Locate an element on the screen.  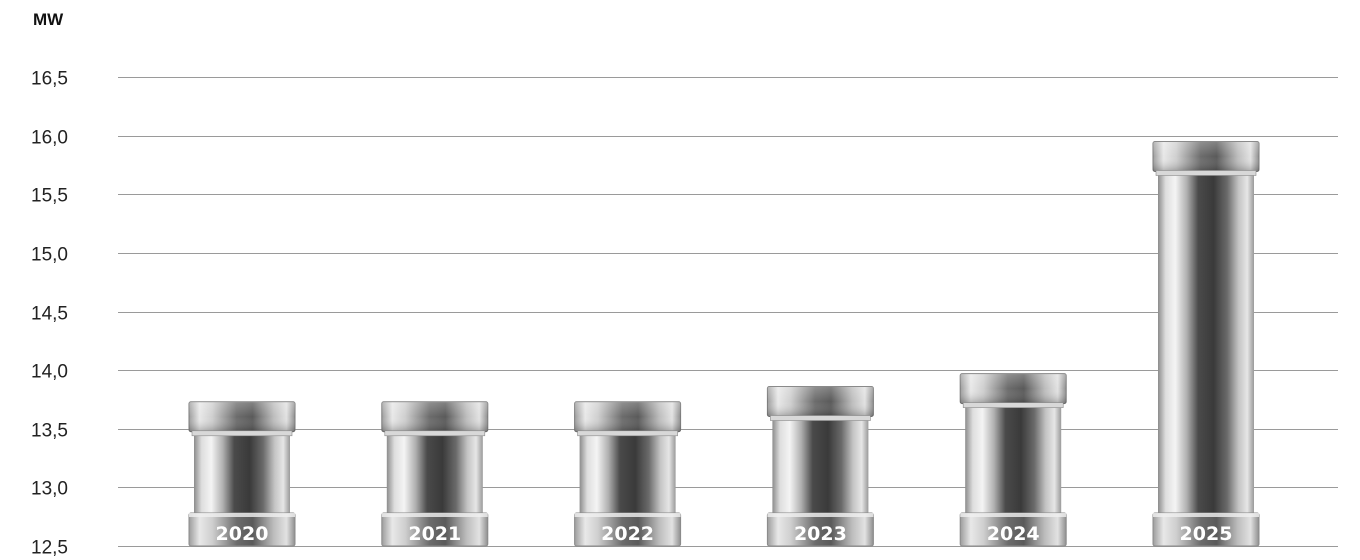
y-tick-label: 15,0 is located at coordinates (49, 255).